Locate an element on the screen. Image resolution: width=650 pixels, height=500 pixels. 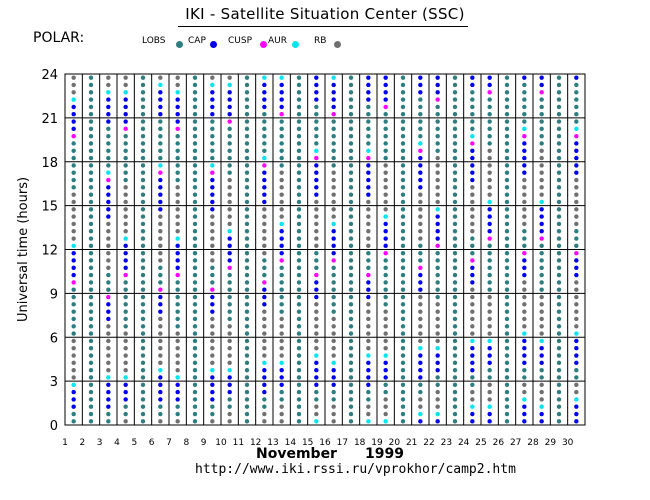
y-tick-label: 15 is located at coordinates (49, 207).